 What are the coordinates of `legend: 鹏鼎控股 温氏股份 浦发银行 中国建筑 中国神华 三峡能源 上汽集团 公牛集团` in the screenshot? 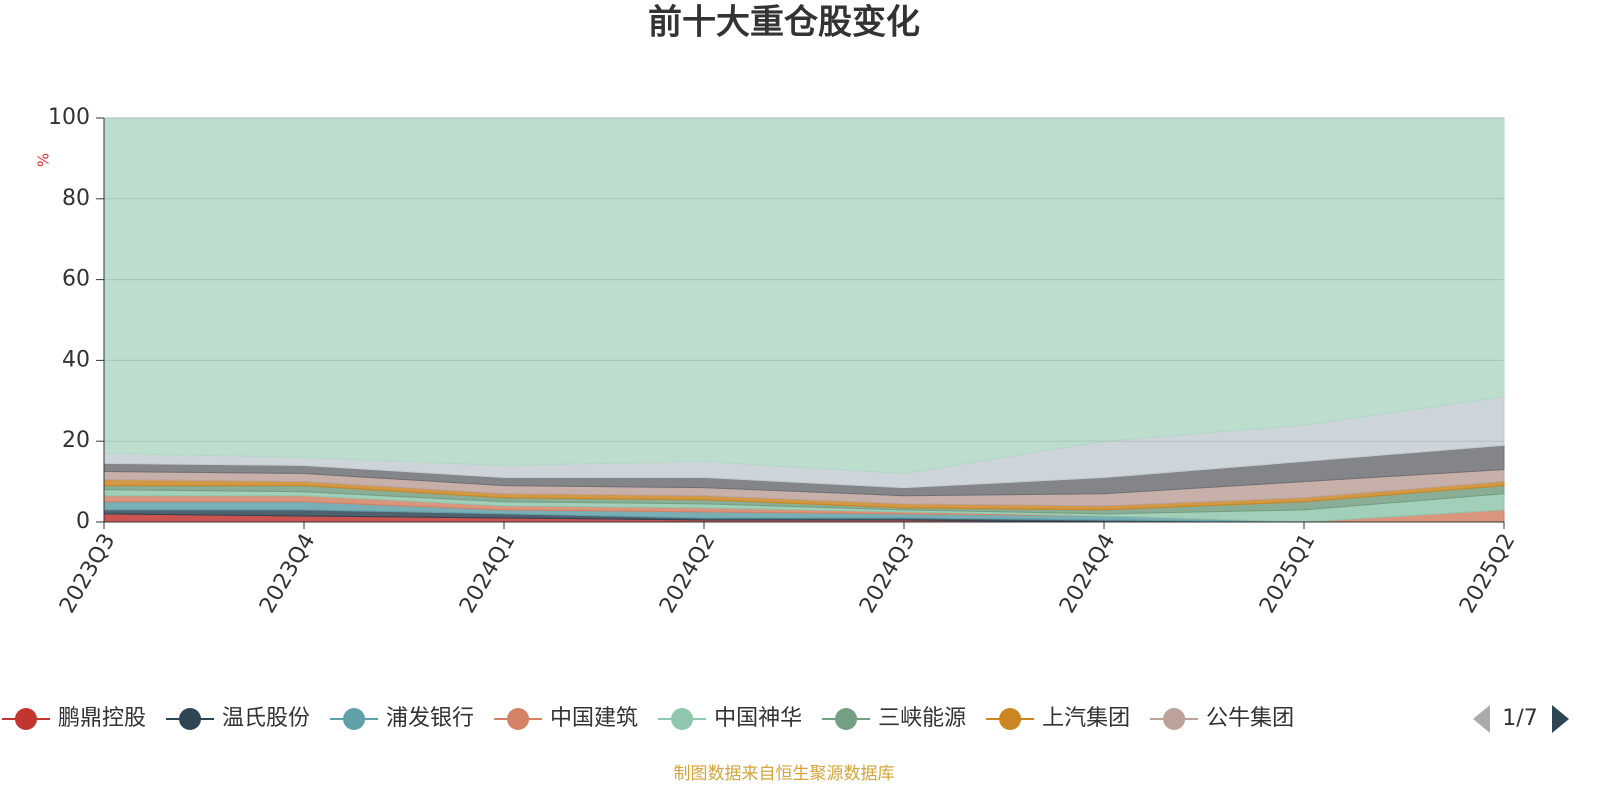 It's located at (648, 718).